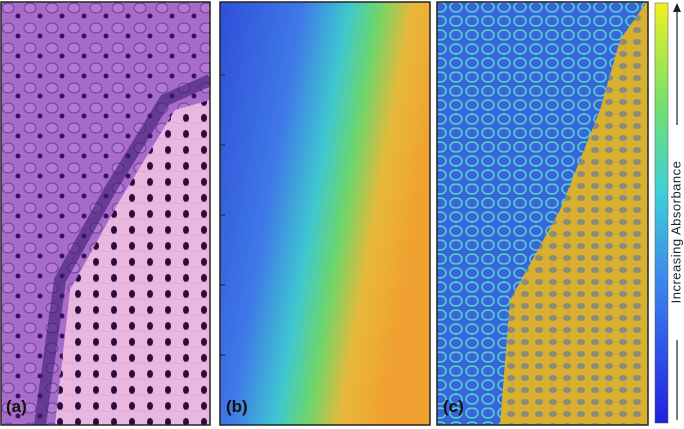 The width and height of the screenshot is (684, 429). What do you see at coordinates (222, 215) in the screenshot?
I see `ticks` at bounding box center [222, 215].